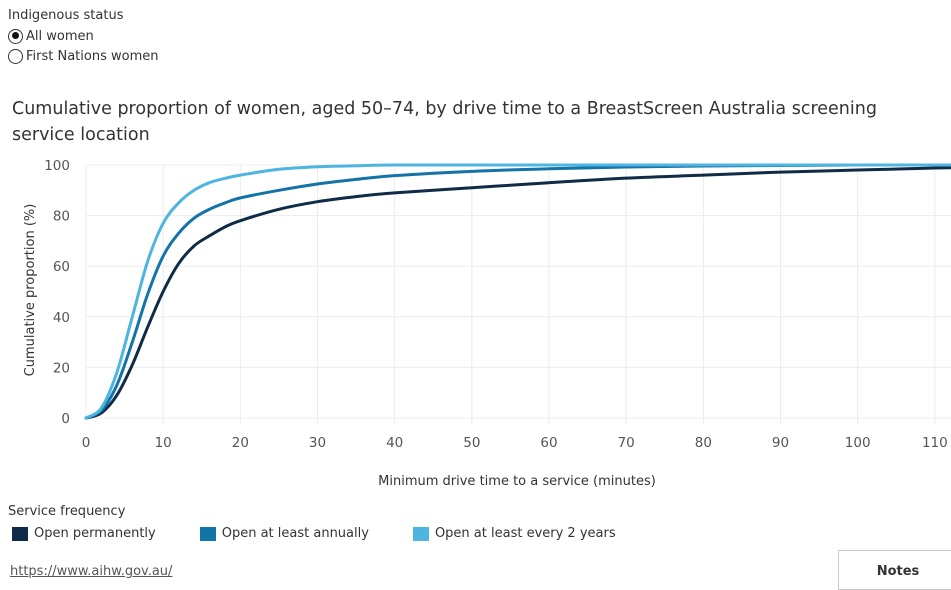 This screenshot has width=951, height=590. Describe the element at coordinates (394, 443) in the screenshot. I see `x-tick-label: 40` at that location.